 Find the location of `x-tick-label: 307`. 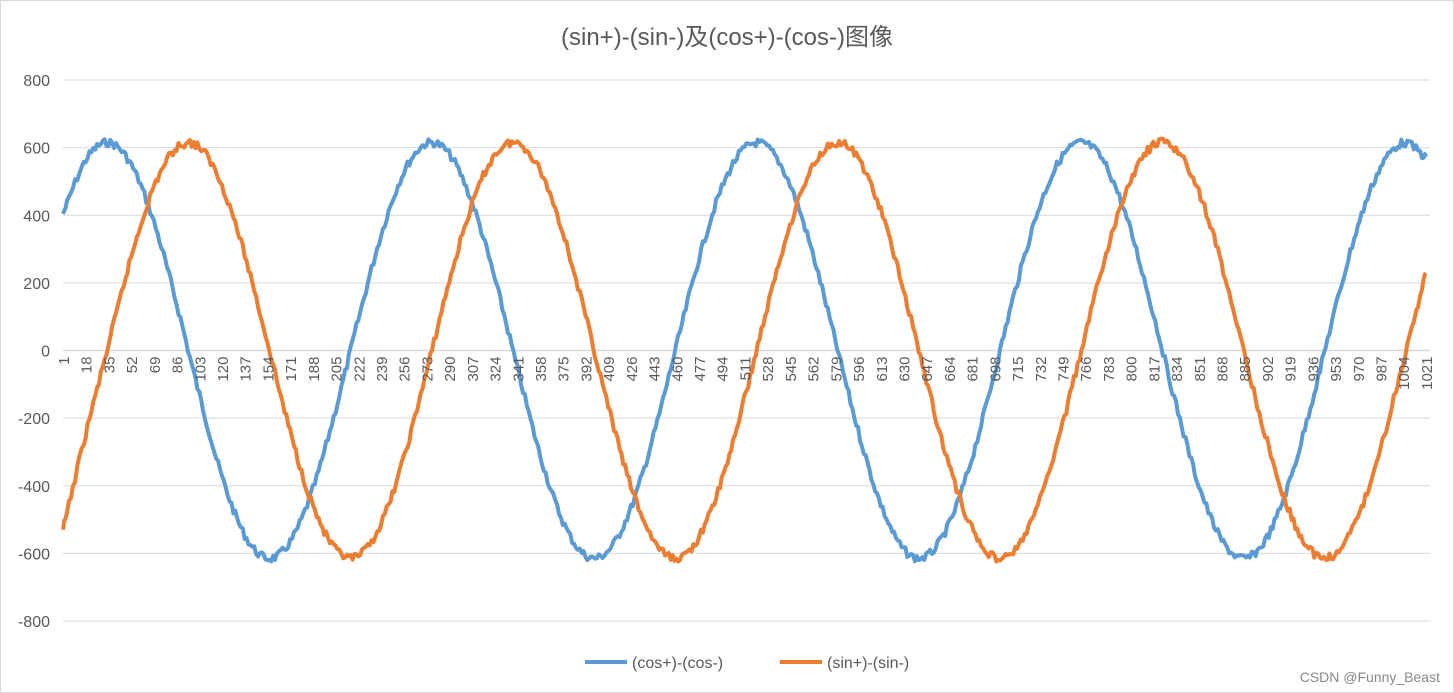

x-tick-label: 307 is located at coordinates (473, 369).